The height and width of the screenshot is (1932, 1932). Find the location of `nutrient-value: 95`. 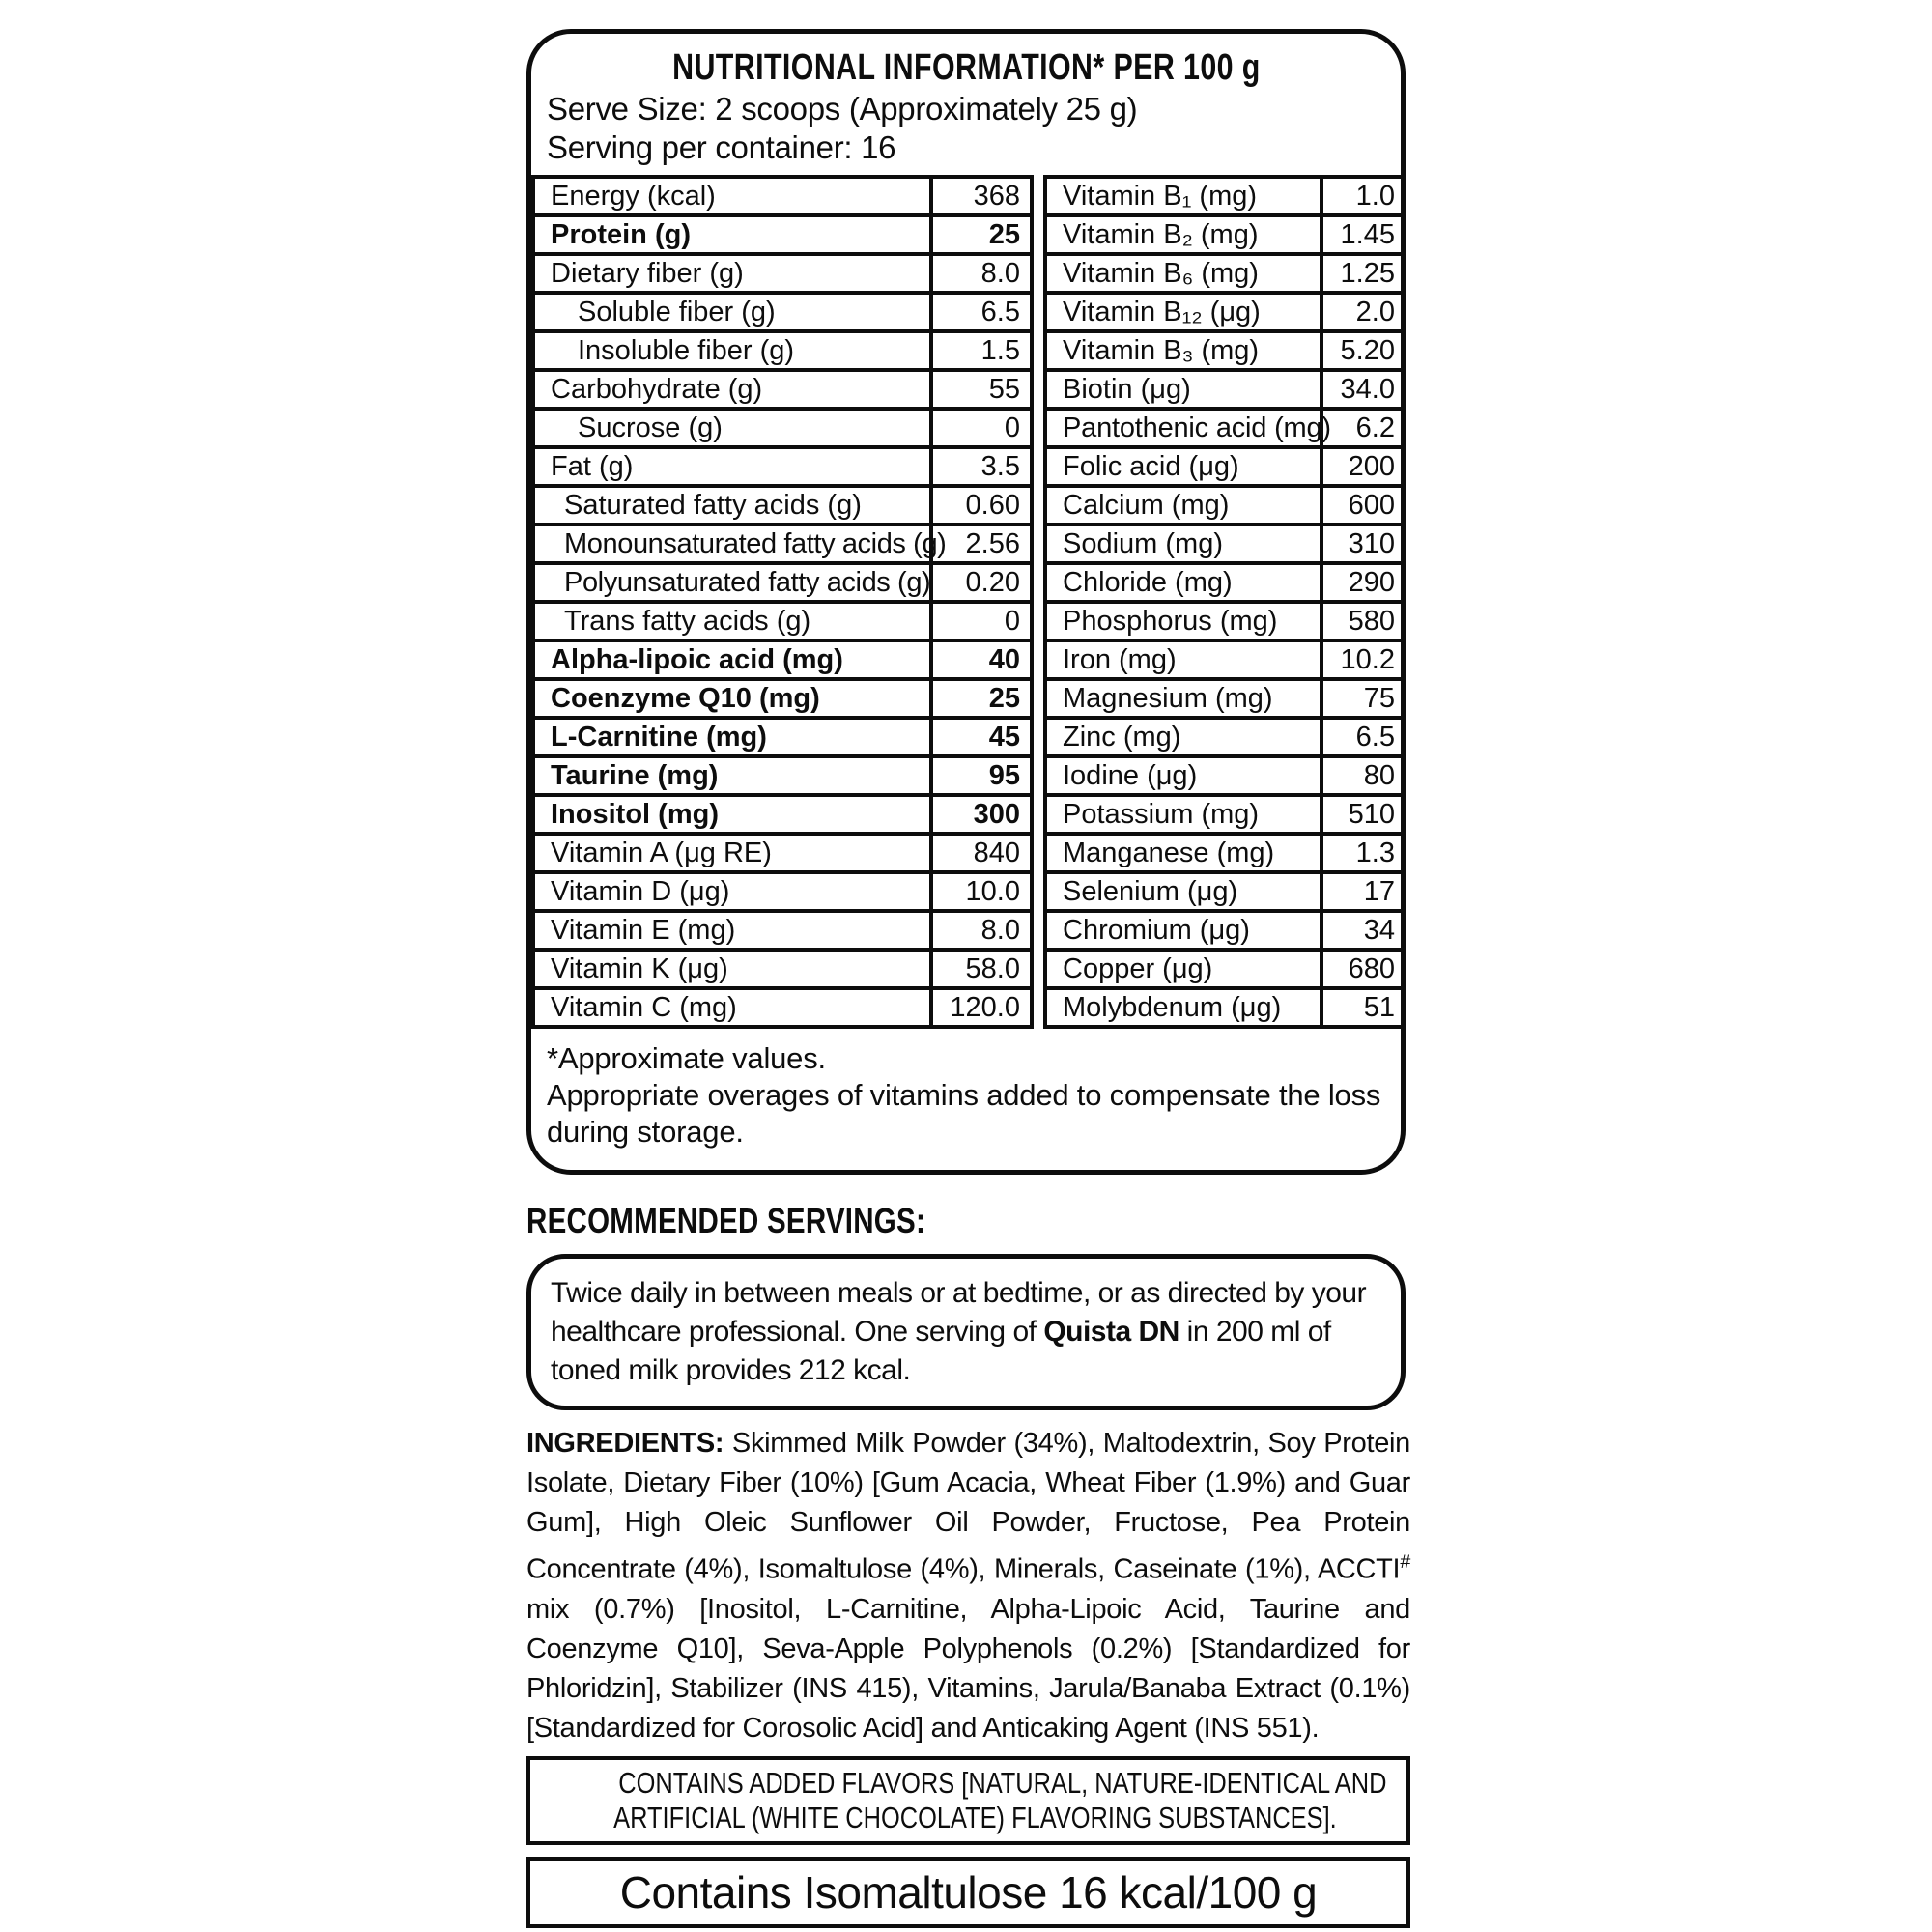

nutrient-value: 95 is located at coordinates (981, 775).